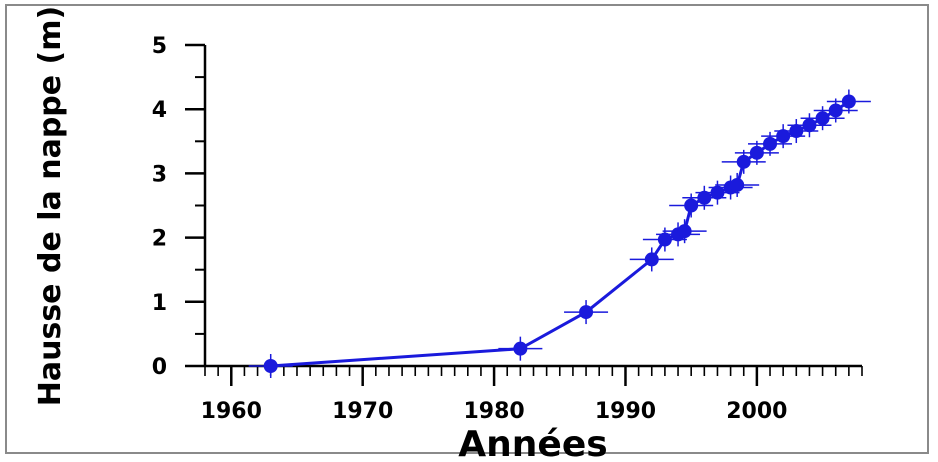  I want to click on y-tick-label: 4, so click(159, 110).